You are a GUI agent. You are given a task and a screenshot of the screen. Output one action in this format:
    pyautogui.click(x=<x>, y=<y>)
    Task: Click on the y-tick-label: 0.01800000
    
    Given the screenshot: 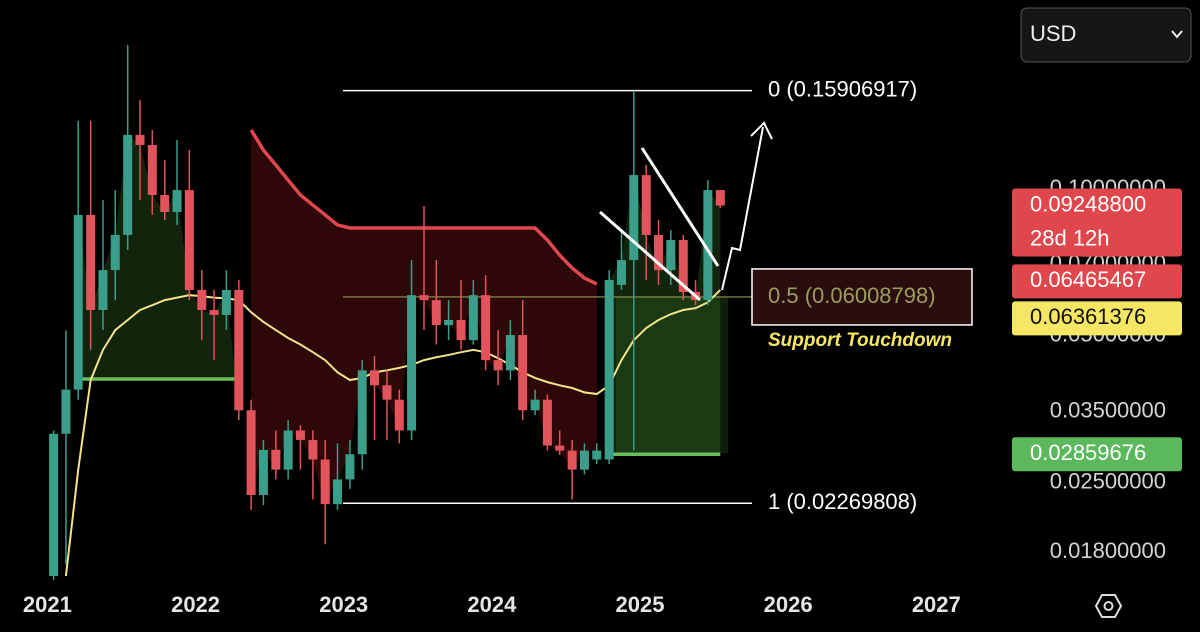 What is the action you would take?
    pyautogui.click(x=1108, y=550)
    